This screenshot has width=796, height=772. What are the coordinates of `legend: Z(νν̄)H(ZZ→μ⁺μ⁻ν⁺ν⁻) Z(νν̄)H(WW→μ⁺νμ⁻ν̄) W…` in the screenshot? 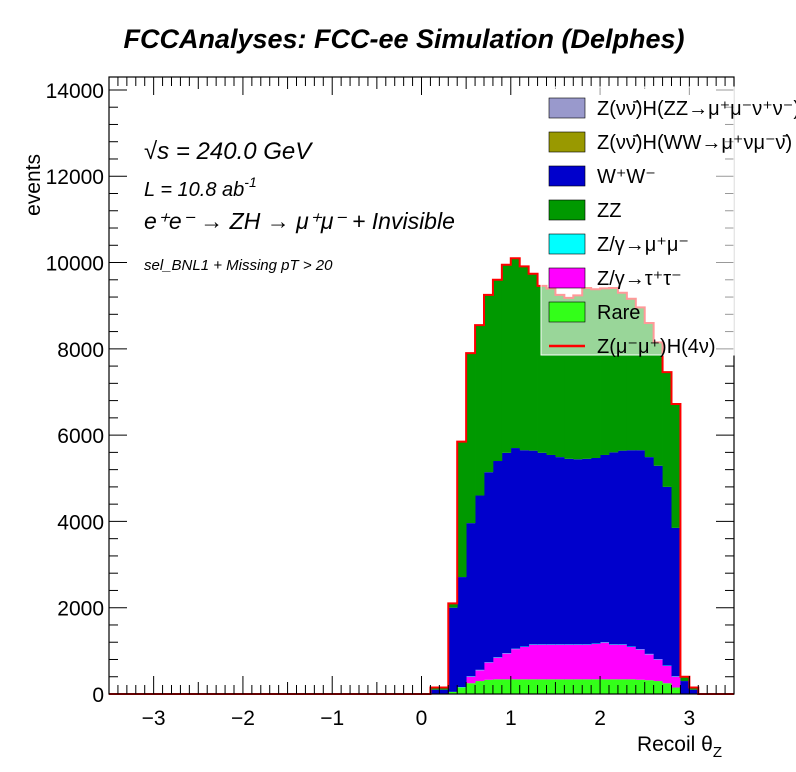 It's located at (668, 222).